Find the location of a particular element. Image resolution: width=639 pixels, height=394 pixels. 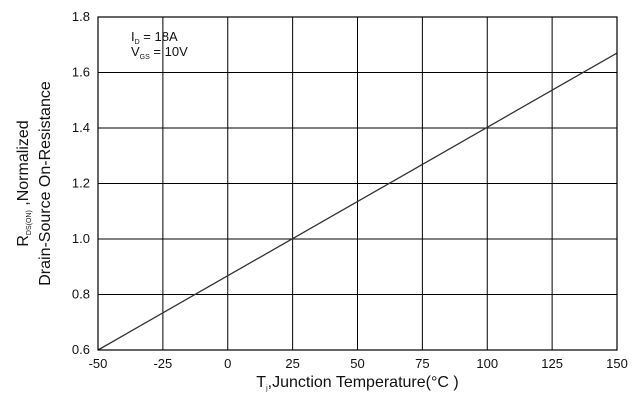

x-axis-label: Tj,Junction Temperature(°C ) is located at coordinates (357, 383).